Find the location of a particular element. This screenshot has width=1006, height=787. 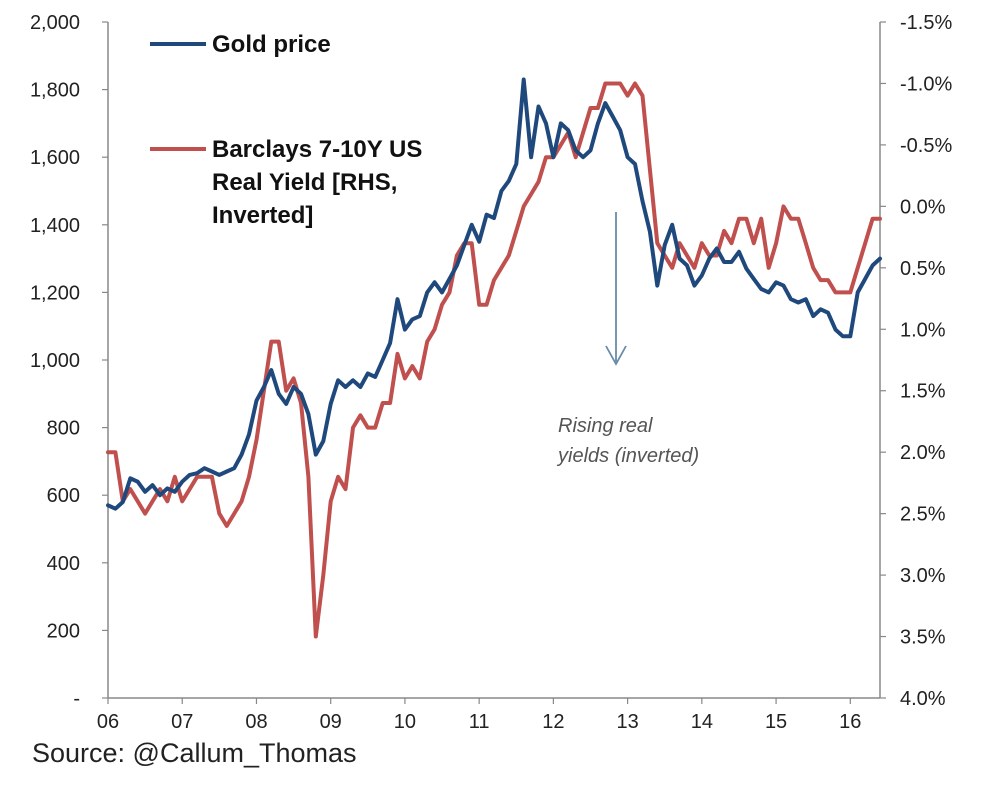

annotation-text-line: Rising real is located at coordinates (605, 426).